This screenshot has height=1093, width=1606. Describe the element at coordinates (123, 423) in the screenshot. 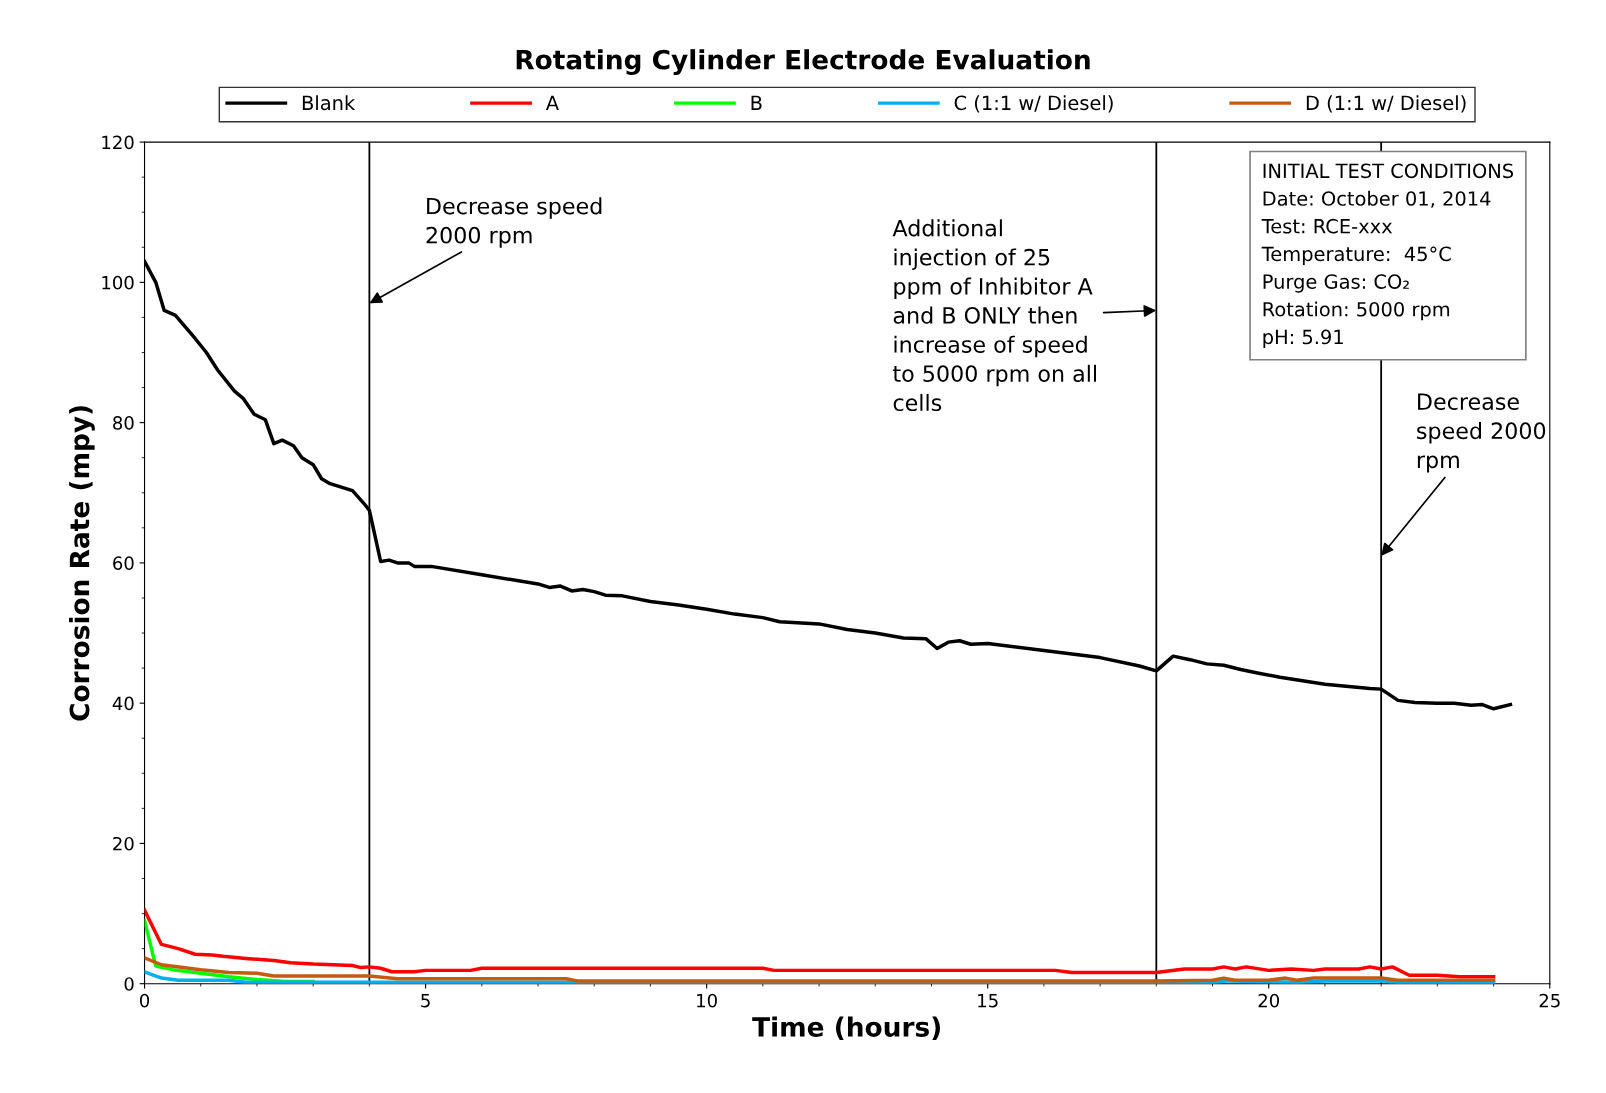

I see `y-tick-label: 80` at that location.